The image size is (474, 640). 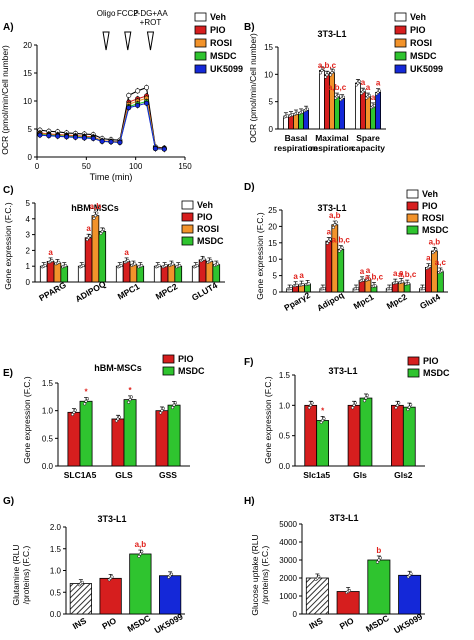 What do you see at coordinates (285, 405) in the screenshot?
I see `y-tick-label: 1.0` at bounding box center [285, 405].